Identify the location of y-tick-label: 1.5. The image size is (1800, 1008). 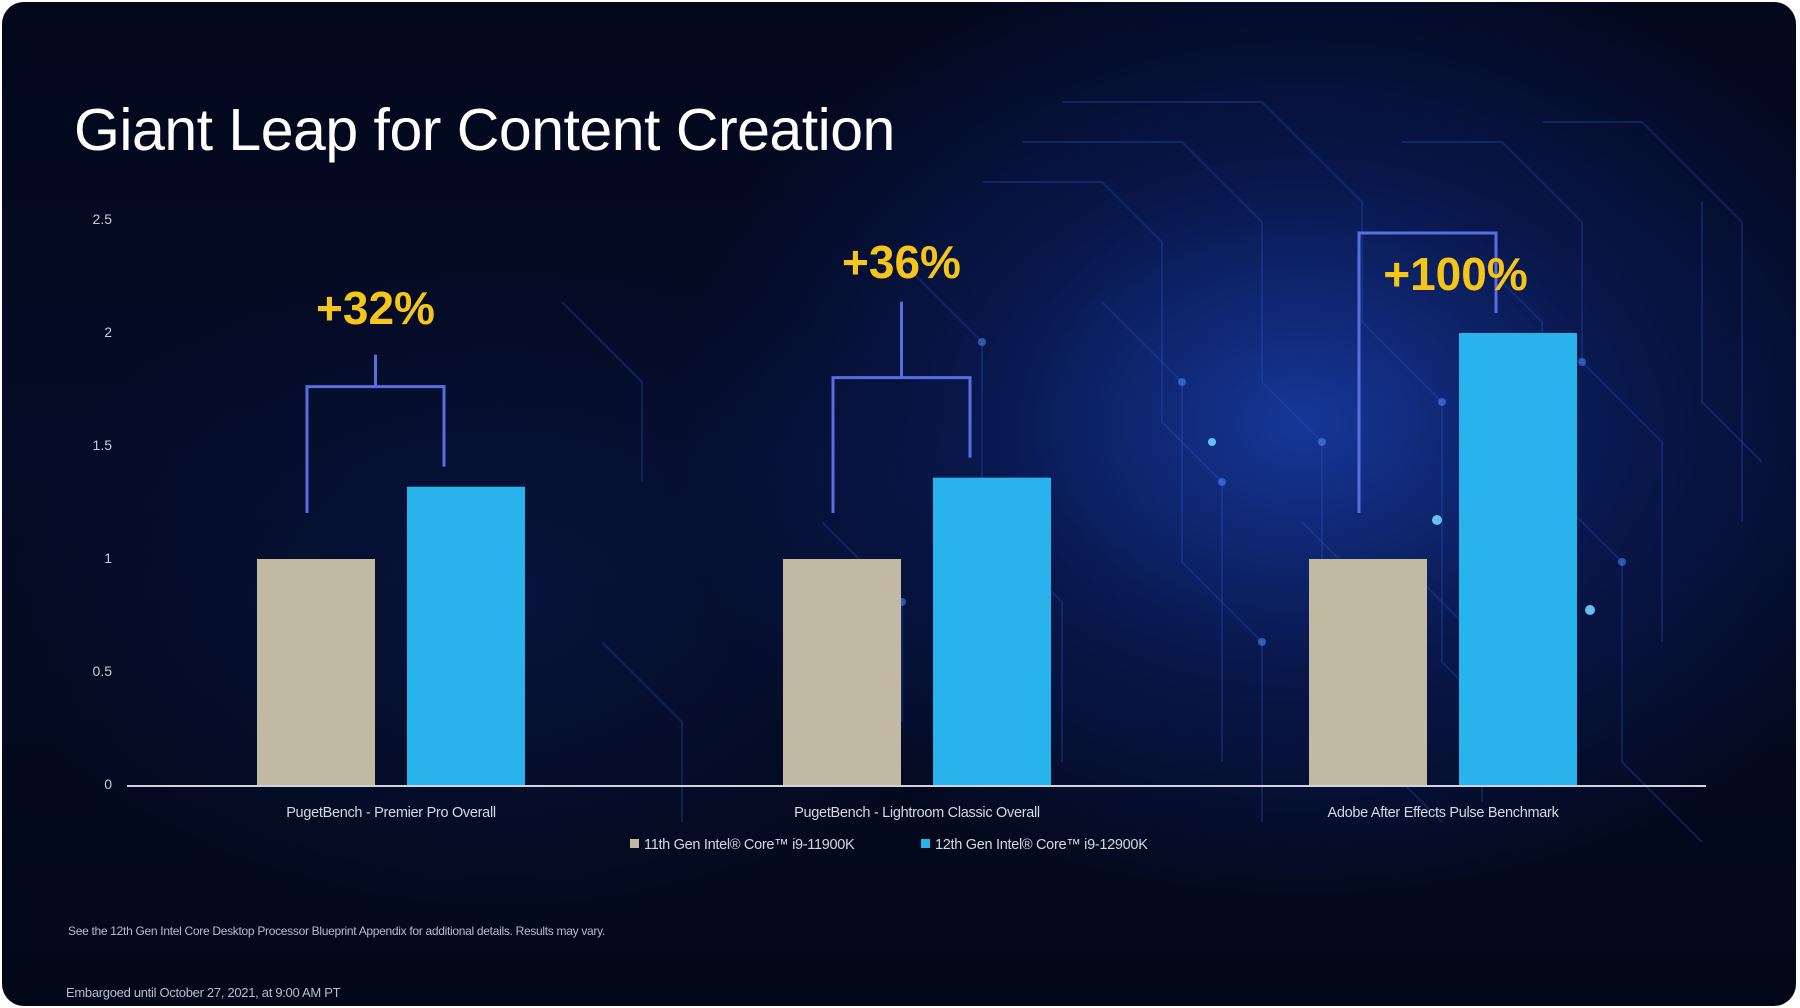
(103, 445).